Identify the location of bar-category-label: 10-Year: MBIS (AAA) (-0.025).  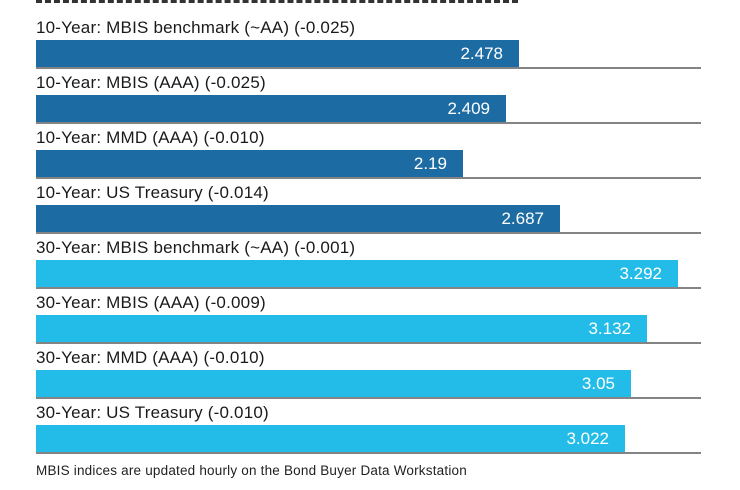
(151, 82).